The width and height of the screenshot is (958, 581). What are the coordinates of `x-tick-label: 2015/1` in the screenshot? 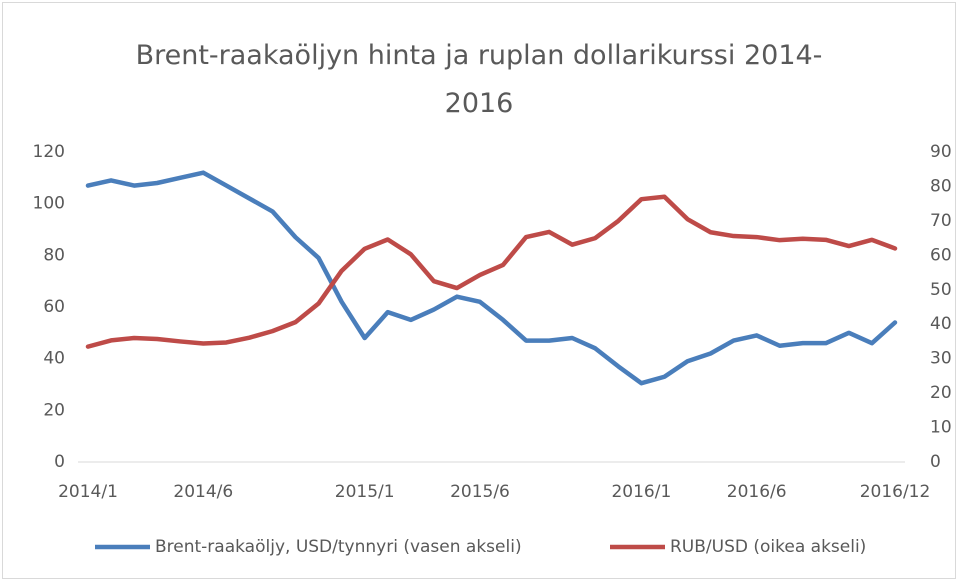 It's located at (365, 492).